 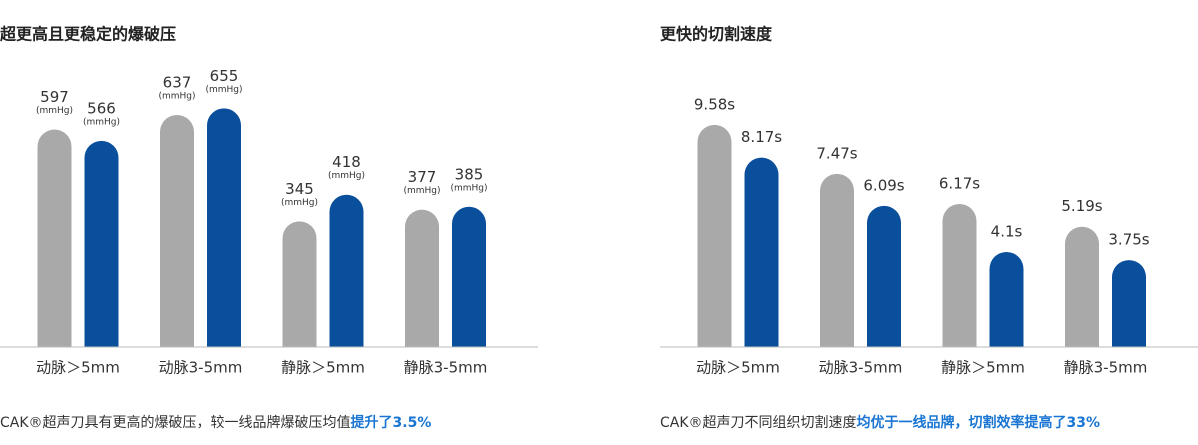 What do you see at coordinates (959, 183) in the screenshot?
I see `value-label: 6.17s` at bounding box center [959, 183].